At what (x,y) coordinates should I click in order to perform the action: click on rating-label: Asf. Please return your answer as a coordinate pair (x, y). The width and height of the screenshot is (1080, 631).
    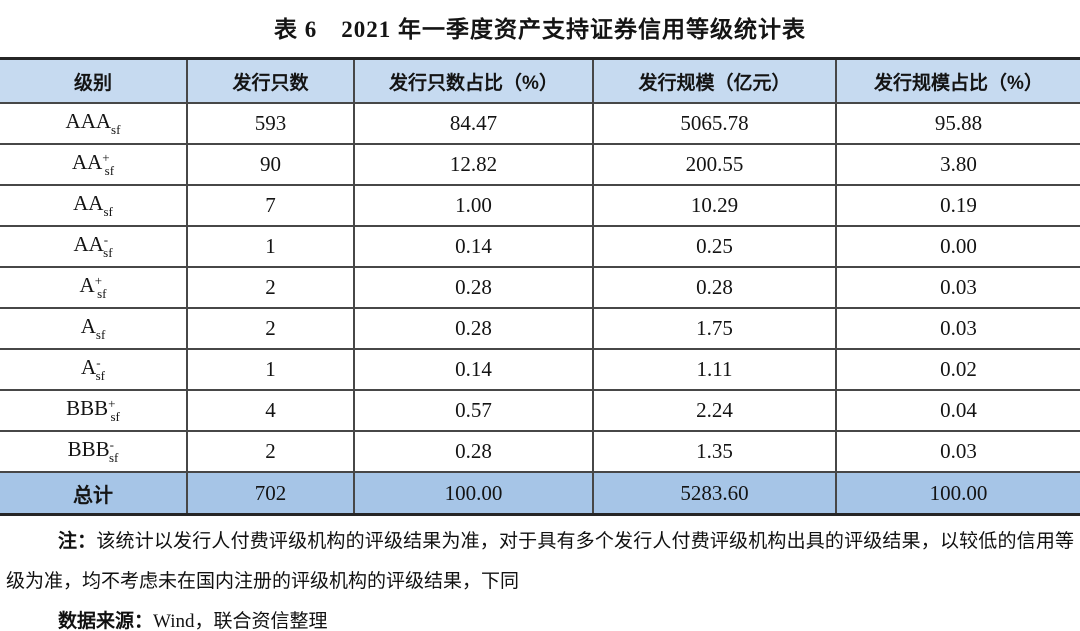
    Looking at the image, I should click on (93, 328).